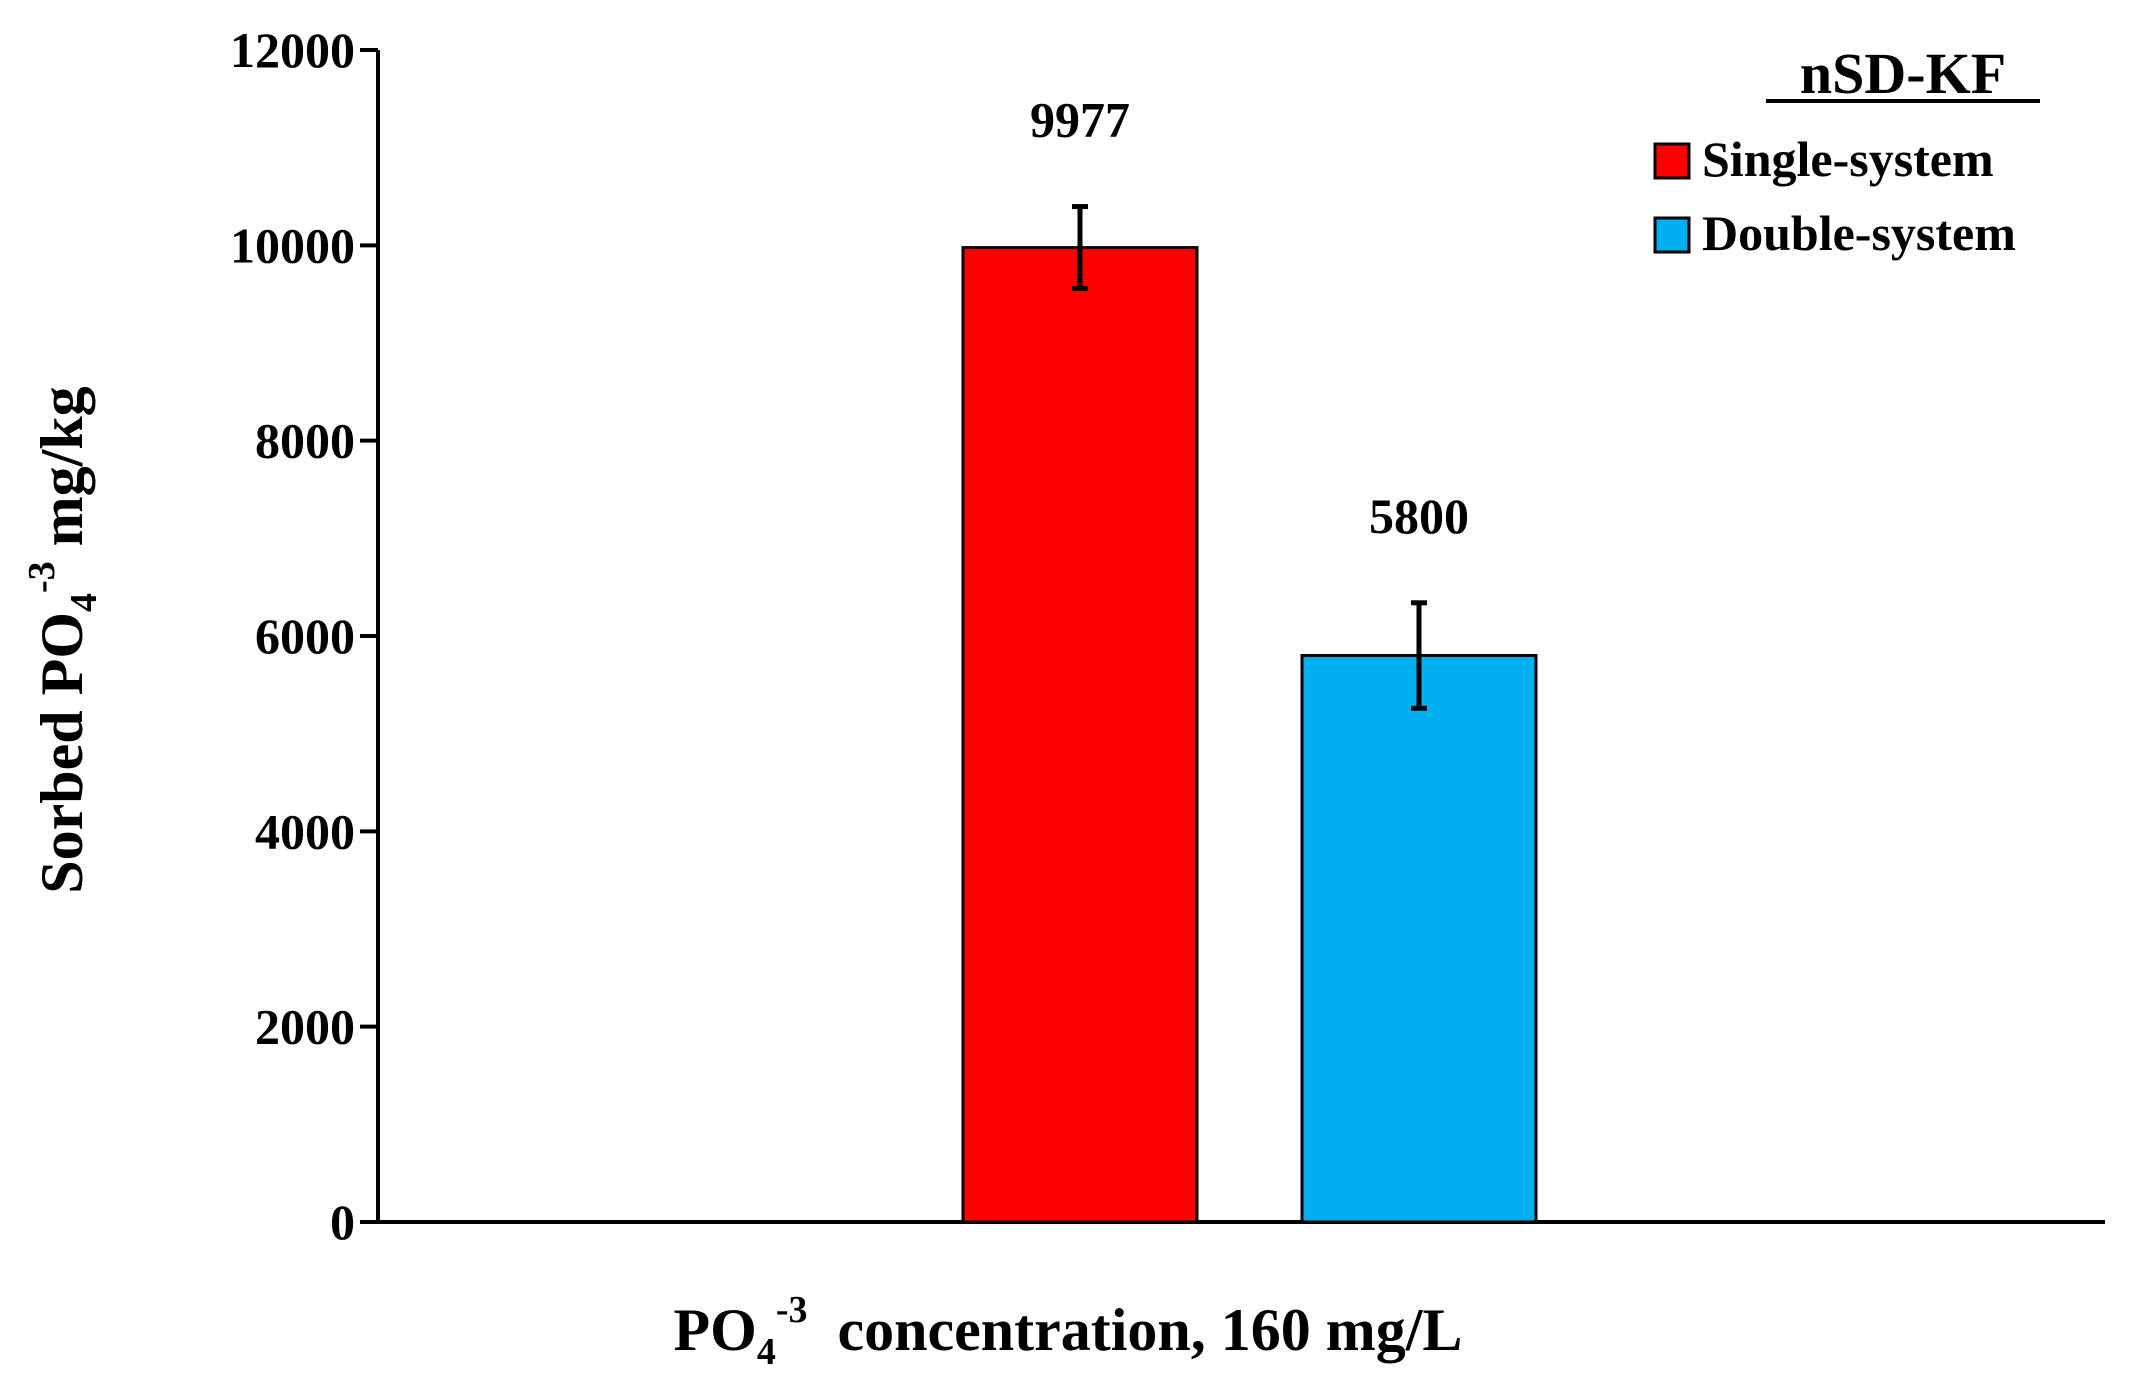  What do you see at coordinates (715, 1330) in the screenshot?
I see `x-axis-title-main: PO` at bounding box center [715, 1330].